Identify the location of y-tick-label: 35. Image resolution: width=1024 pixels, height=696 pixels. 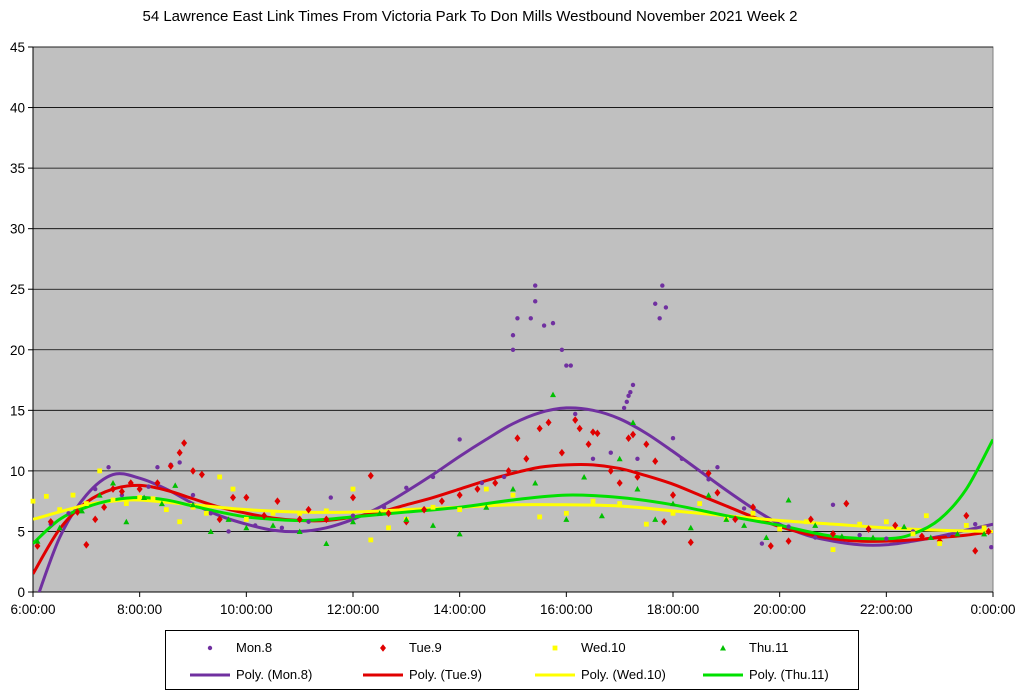
(17, 168).